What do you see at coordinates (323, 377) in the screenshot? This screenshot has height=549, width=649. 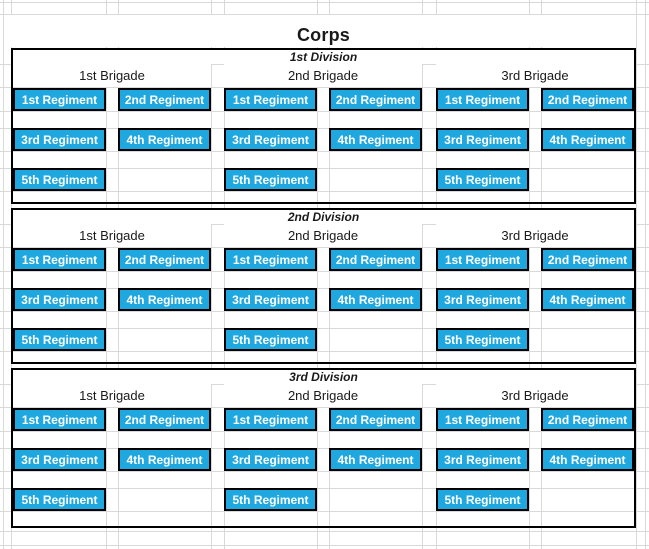 I see `division-label: 3rd Division` at bounding box center [323, 377].